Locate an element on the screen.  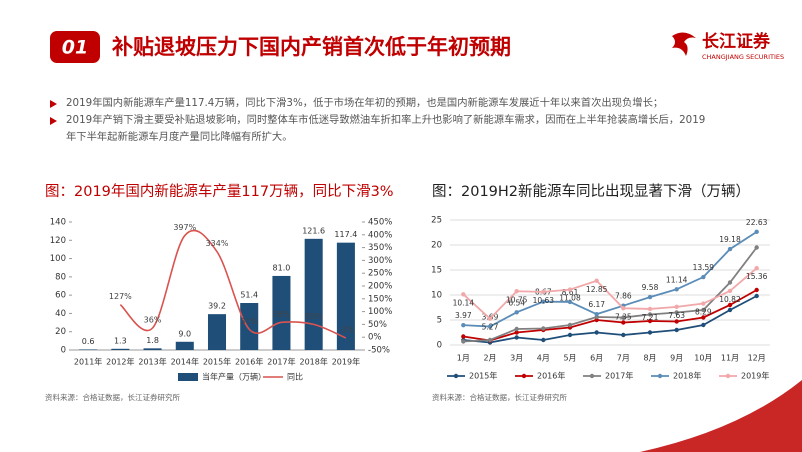
y2-tick-label: 200% is located at coordinates (380, 287).